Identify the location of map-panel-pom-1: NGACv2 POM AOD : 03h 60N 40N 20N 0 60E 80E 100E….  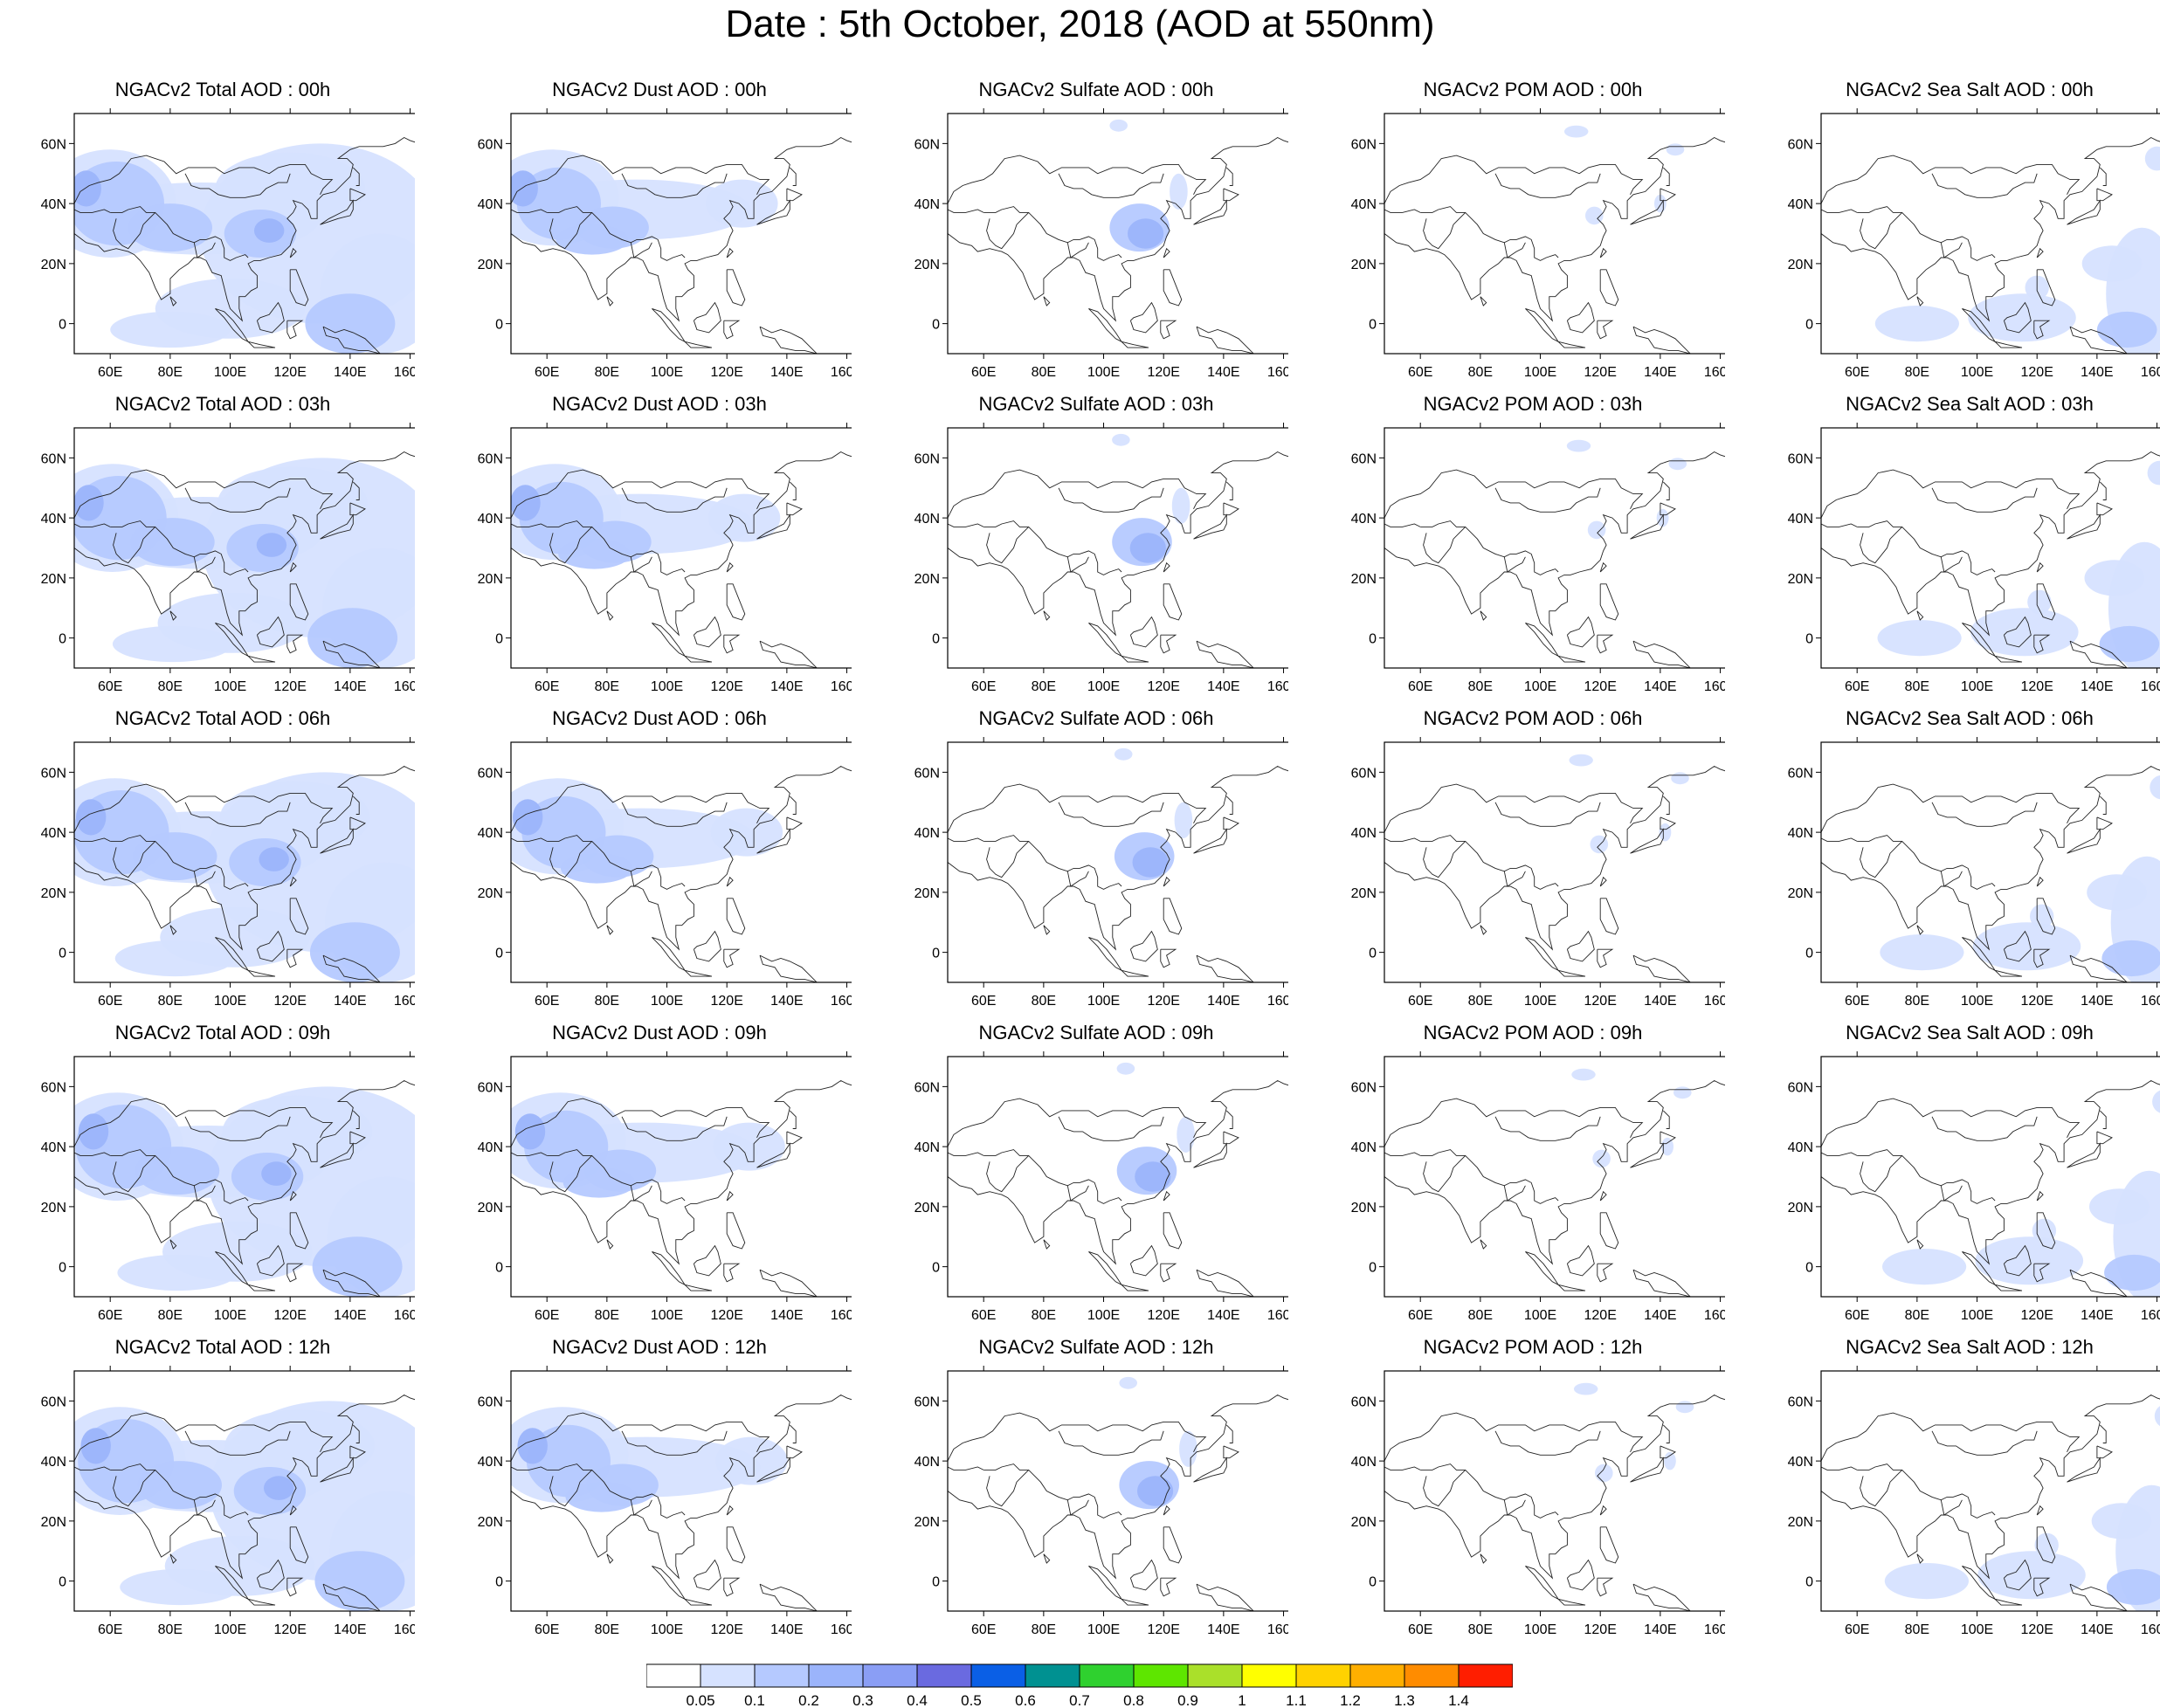
(1533, 548).